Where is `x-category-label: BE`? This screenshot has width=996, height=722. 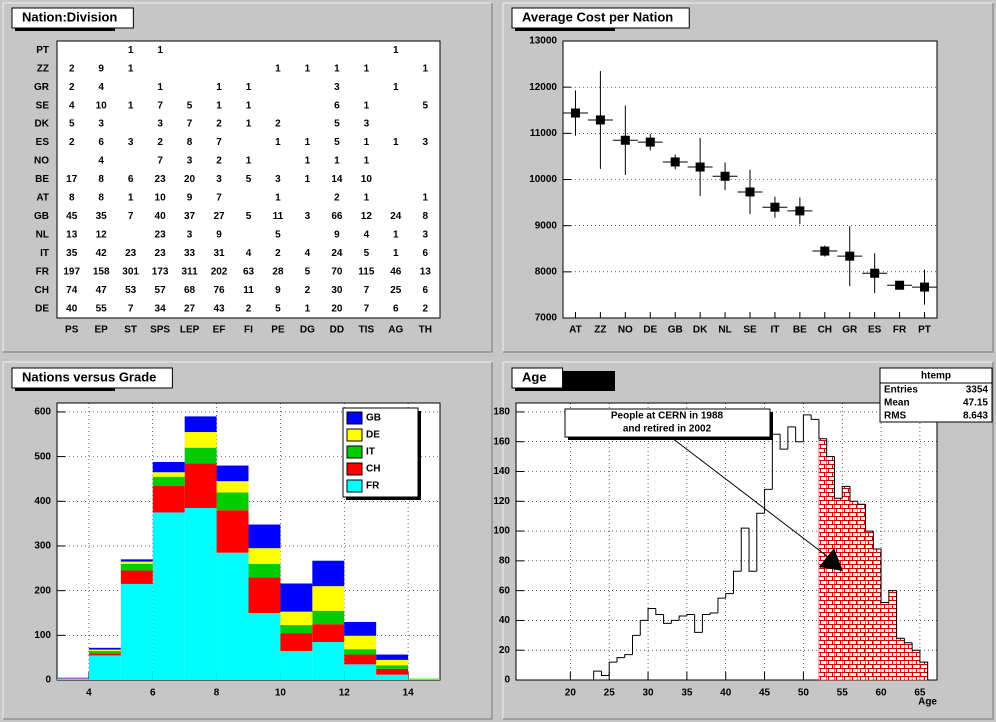 x-category-label: BE is located at coordinates (800, 330).